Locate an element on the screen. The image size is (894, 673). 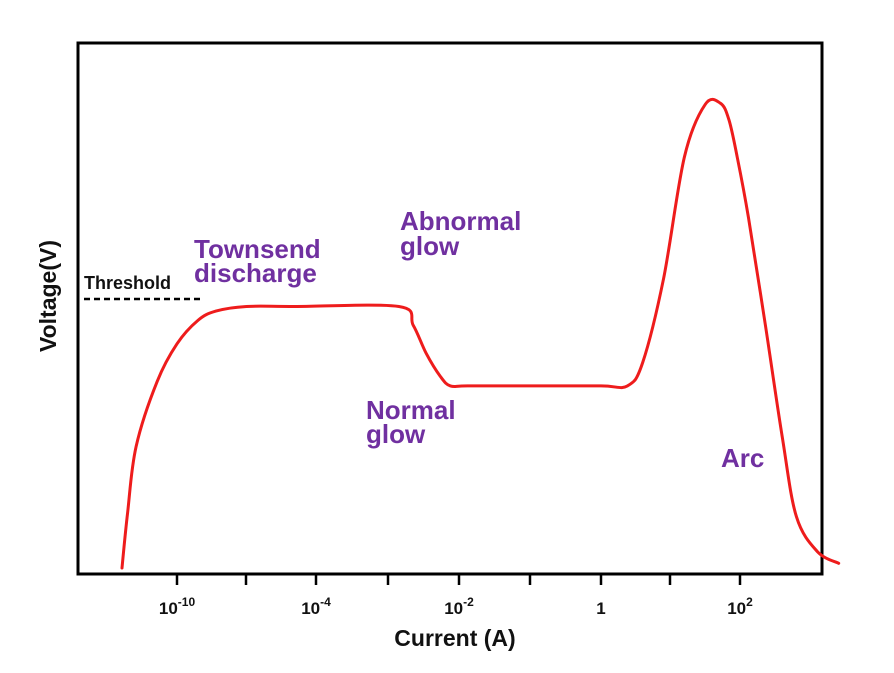
x-tick-label-1-exp: -4 is located at coordinates (325, 602).